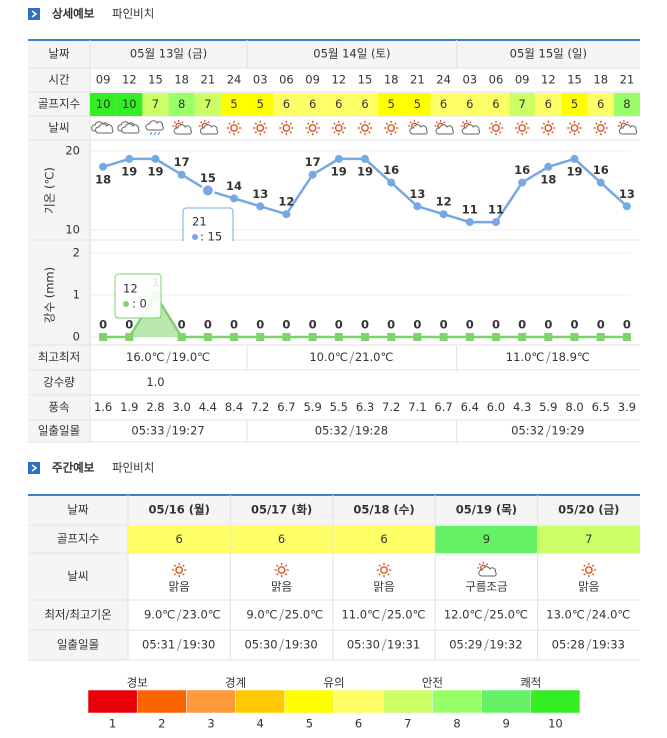 This screenshot has height=738, width=667. What do you see at coordinates (443, 407) in the screenshot?
I see `wind-speed: 6.7` at bounding box center [443, 407].